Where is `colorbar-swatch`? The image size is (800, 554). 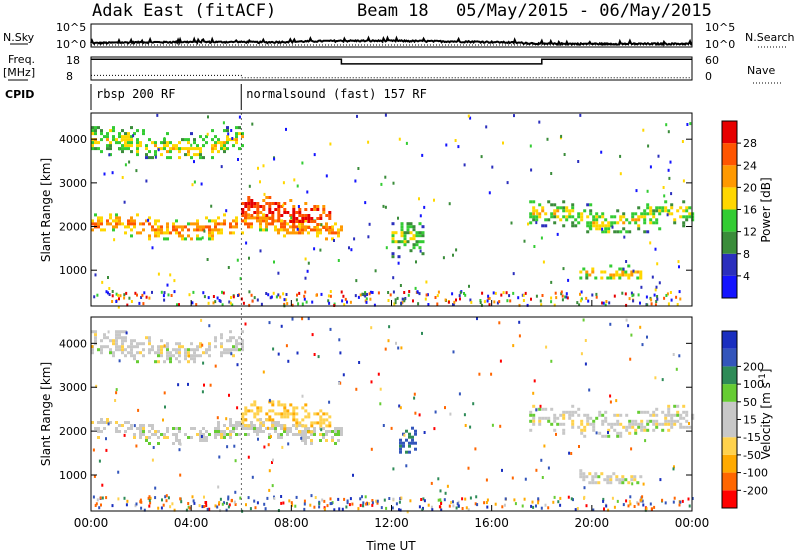 colorbar-swatch is located at coordinates (729, 410).